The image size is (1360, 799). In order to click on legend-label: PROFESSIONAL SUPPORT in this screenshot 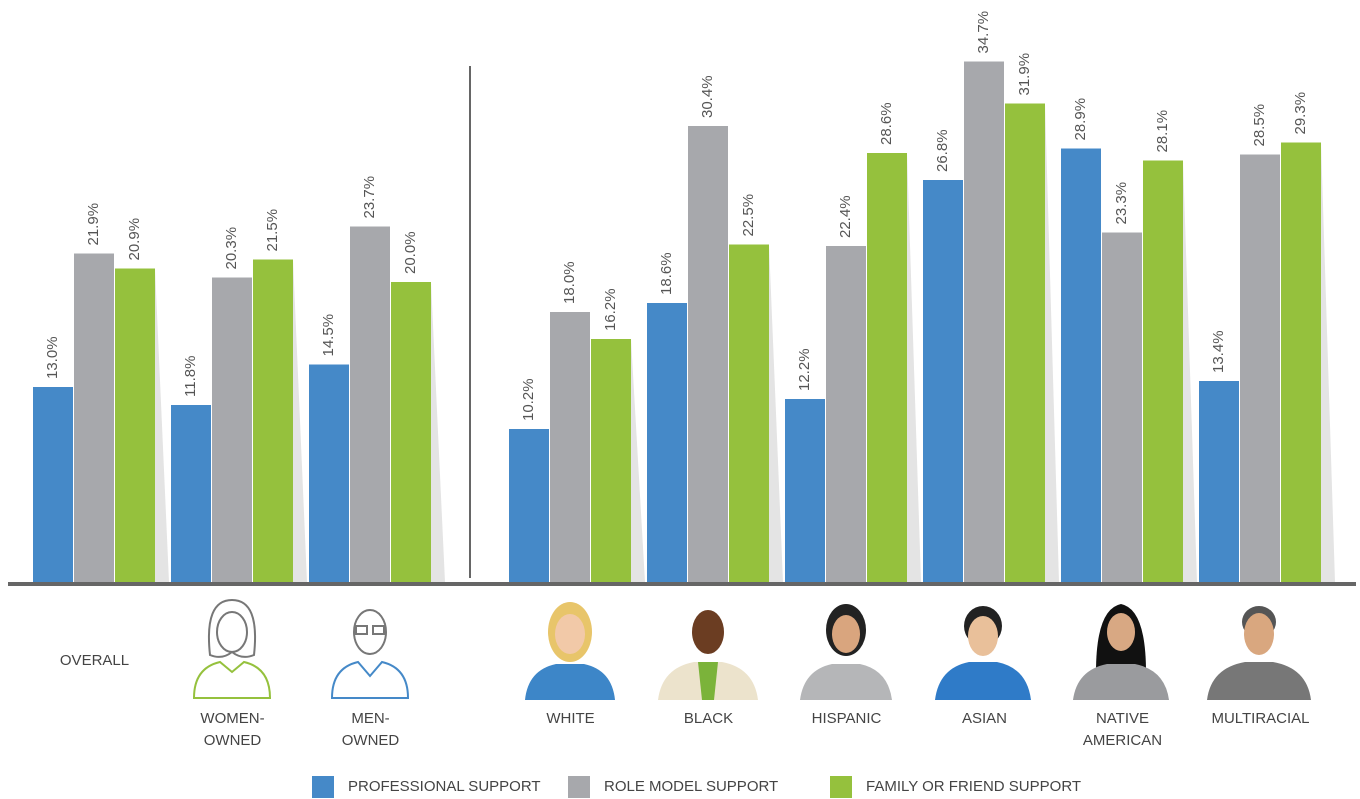, I will do `click(444, 786)`.